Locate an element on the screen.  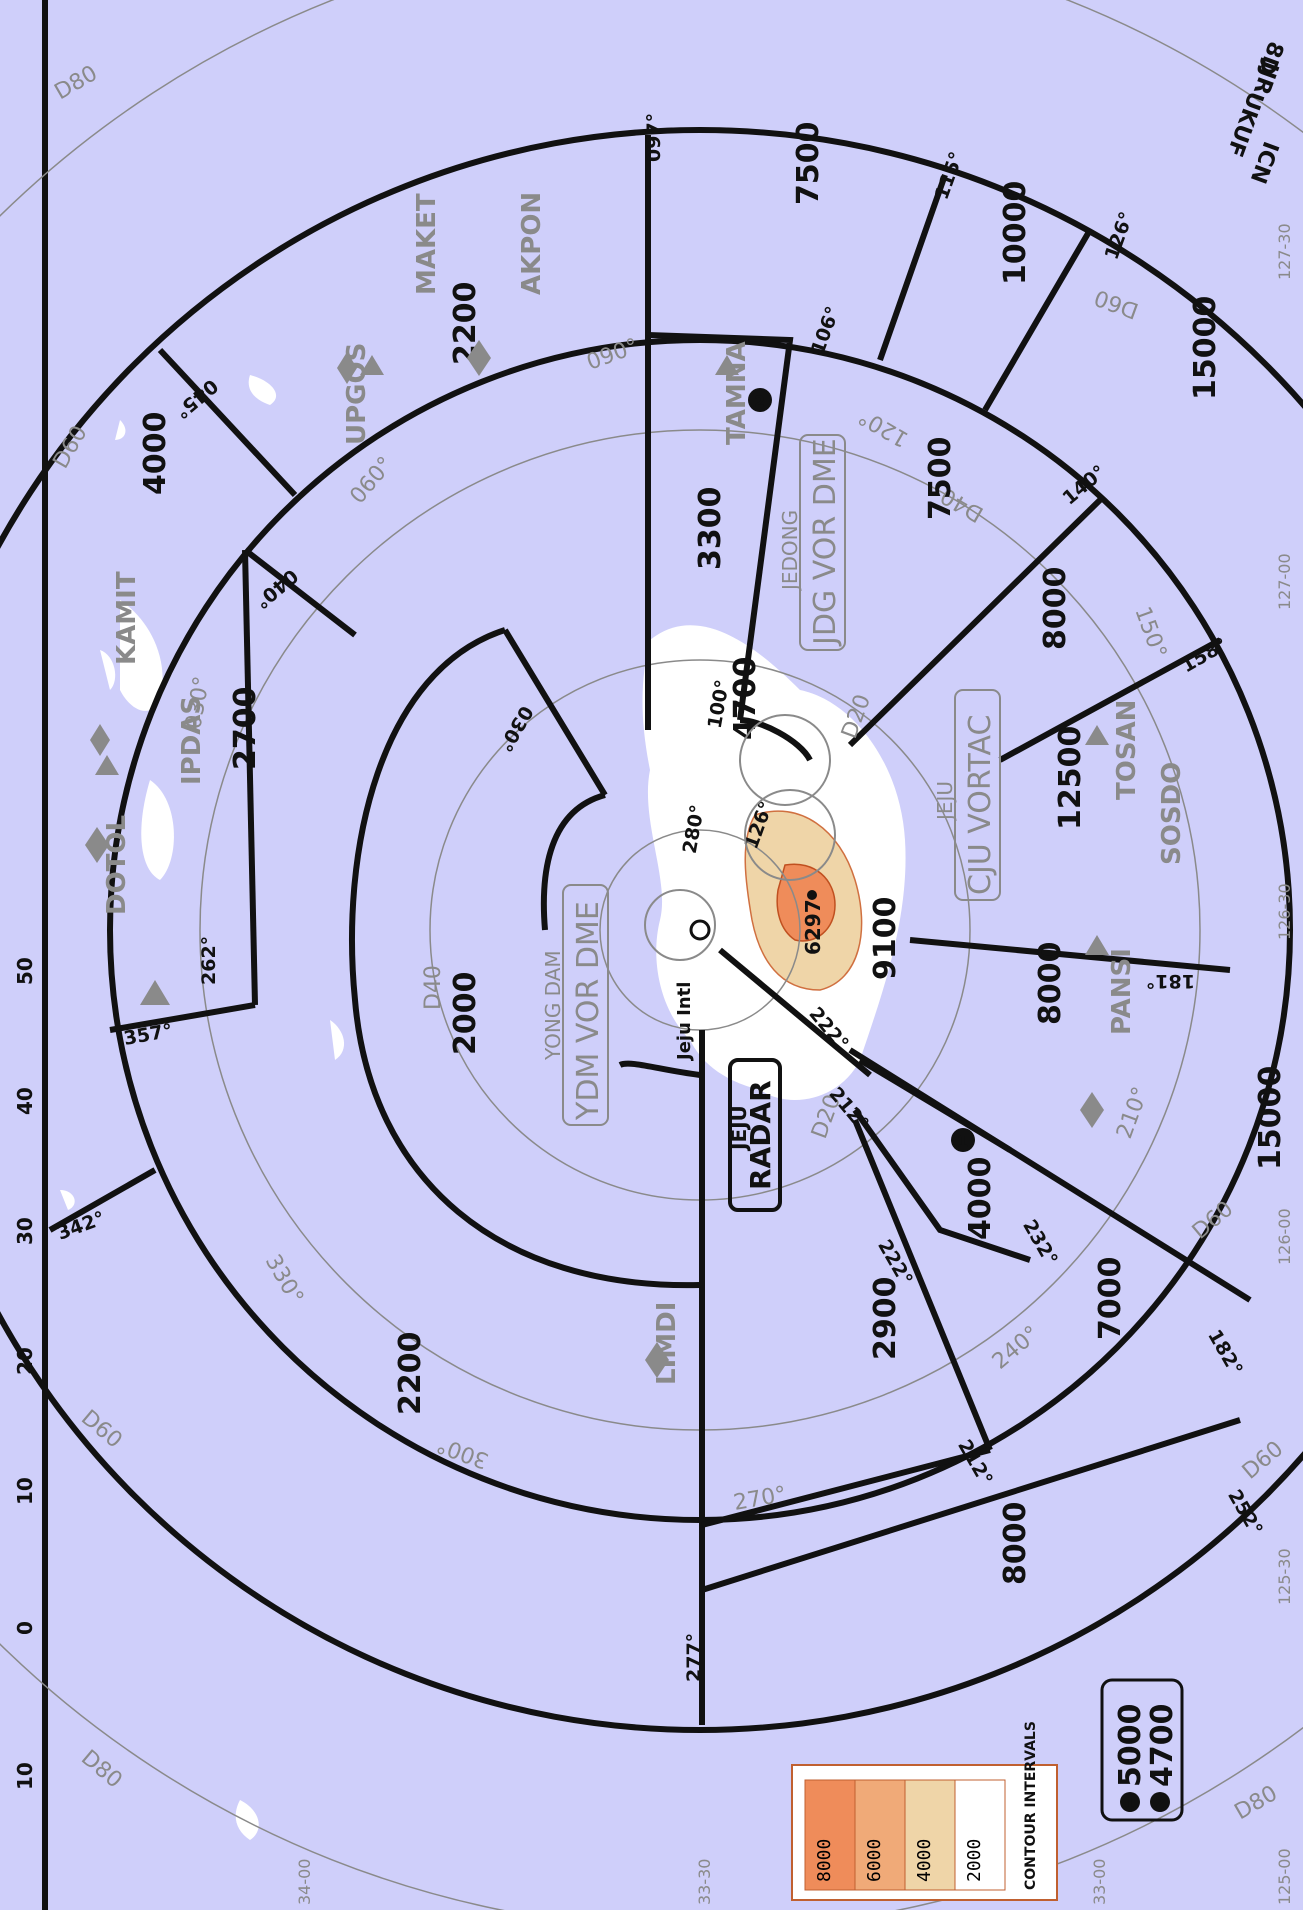
fix-label: DOTOL is located at coordinates (117, 865).